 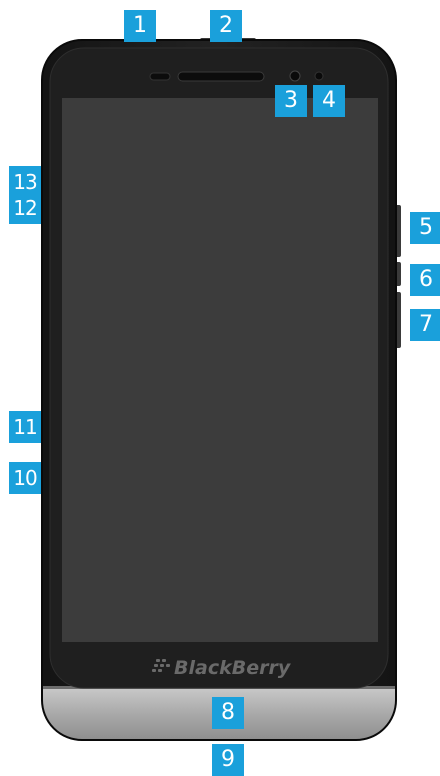 What do you see at coordinates (291, 101) in the screenshot?
I see `callout-3: 3` at bounding box center [291, 101].